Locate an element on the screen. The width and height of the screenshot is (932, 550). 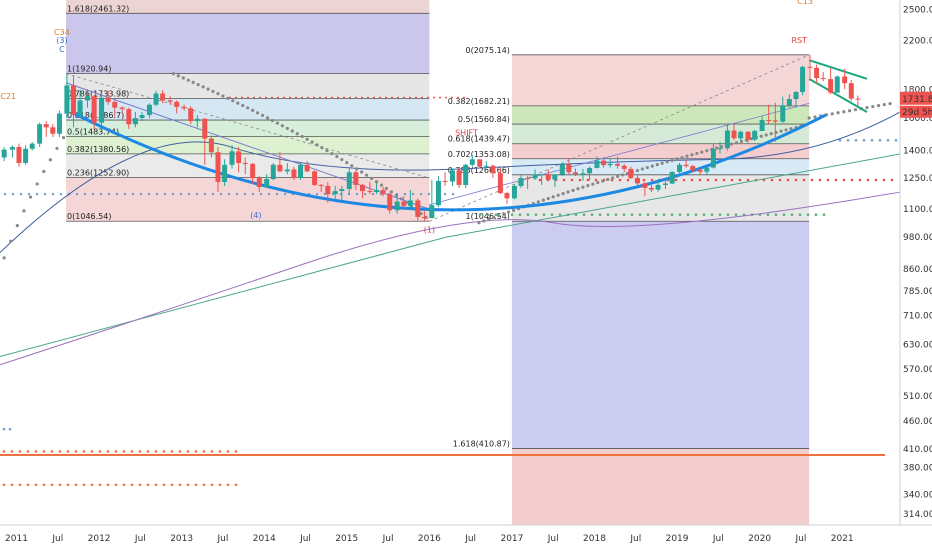
x-tick-label: 2015 is located at coordinates (346, 539).